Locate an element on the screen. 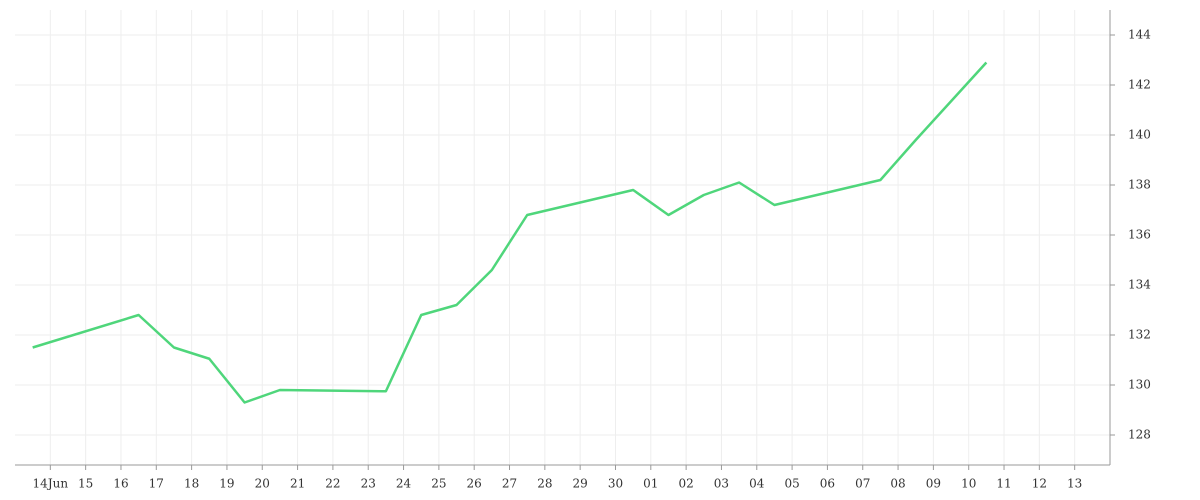  y-tick-label: 130 is located at coordinates (1139, 385).